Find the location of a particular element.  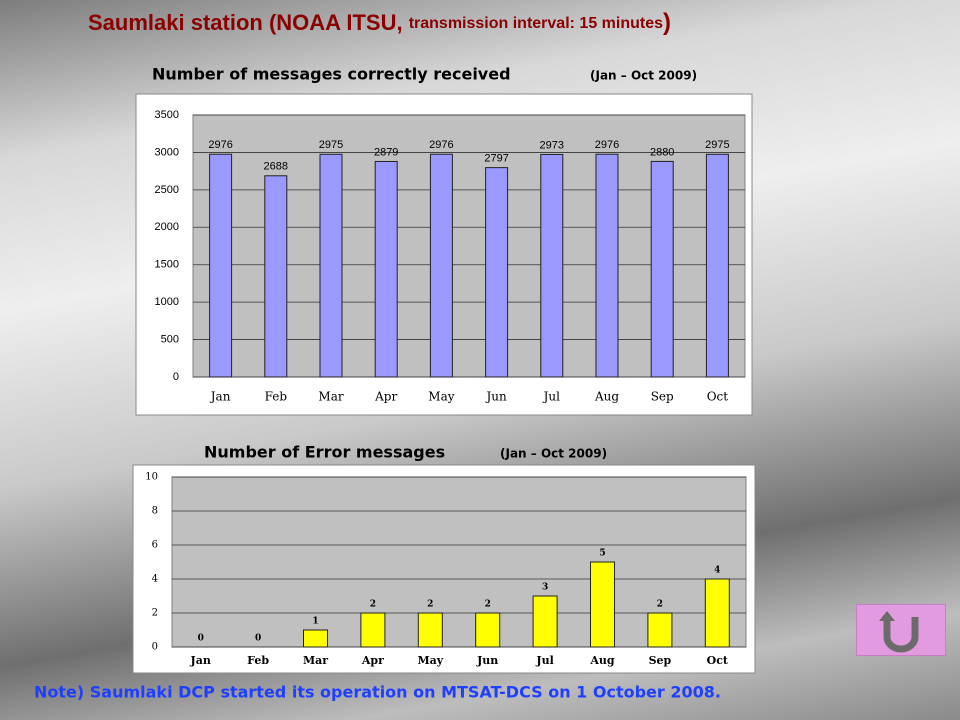

y-tick-label: 8 is located at coordinates (155, 511).